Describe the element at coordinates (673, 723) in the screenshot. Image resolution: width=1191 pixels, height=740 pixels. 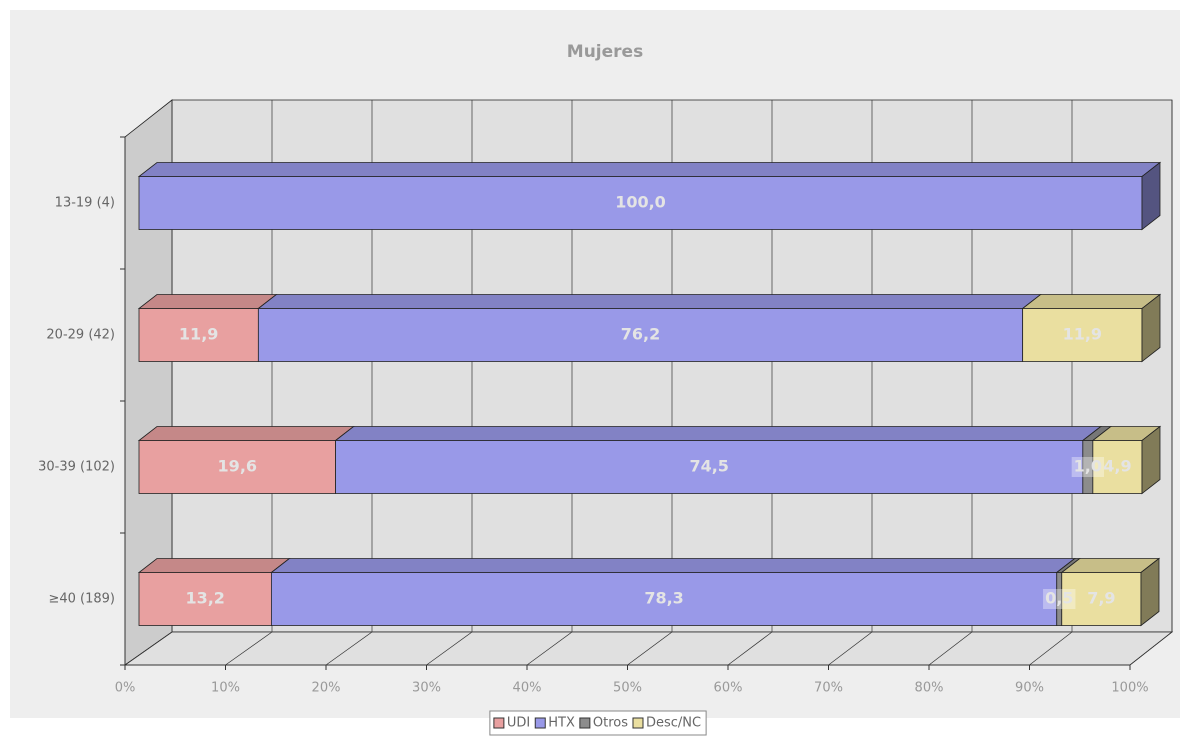
I see `legend-label: Desc/NC` at that location.